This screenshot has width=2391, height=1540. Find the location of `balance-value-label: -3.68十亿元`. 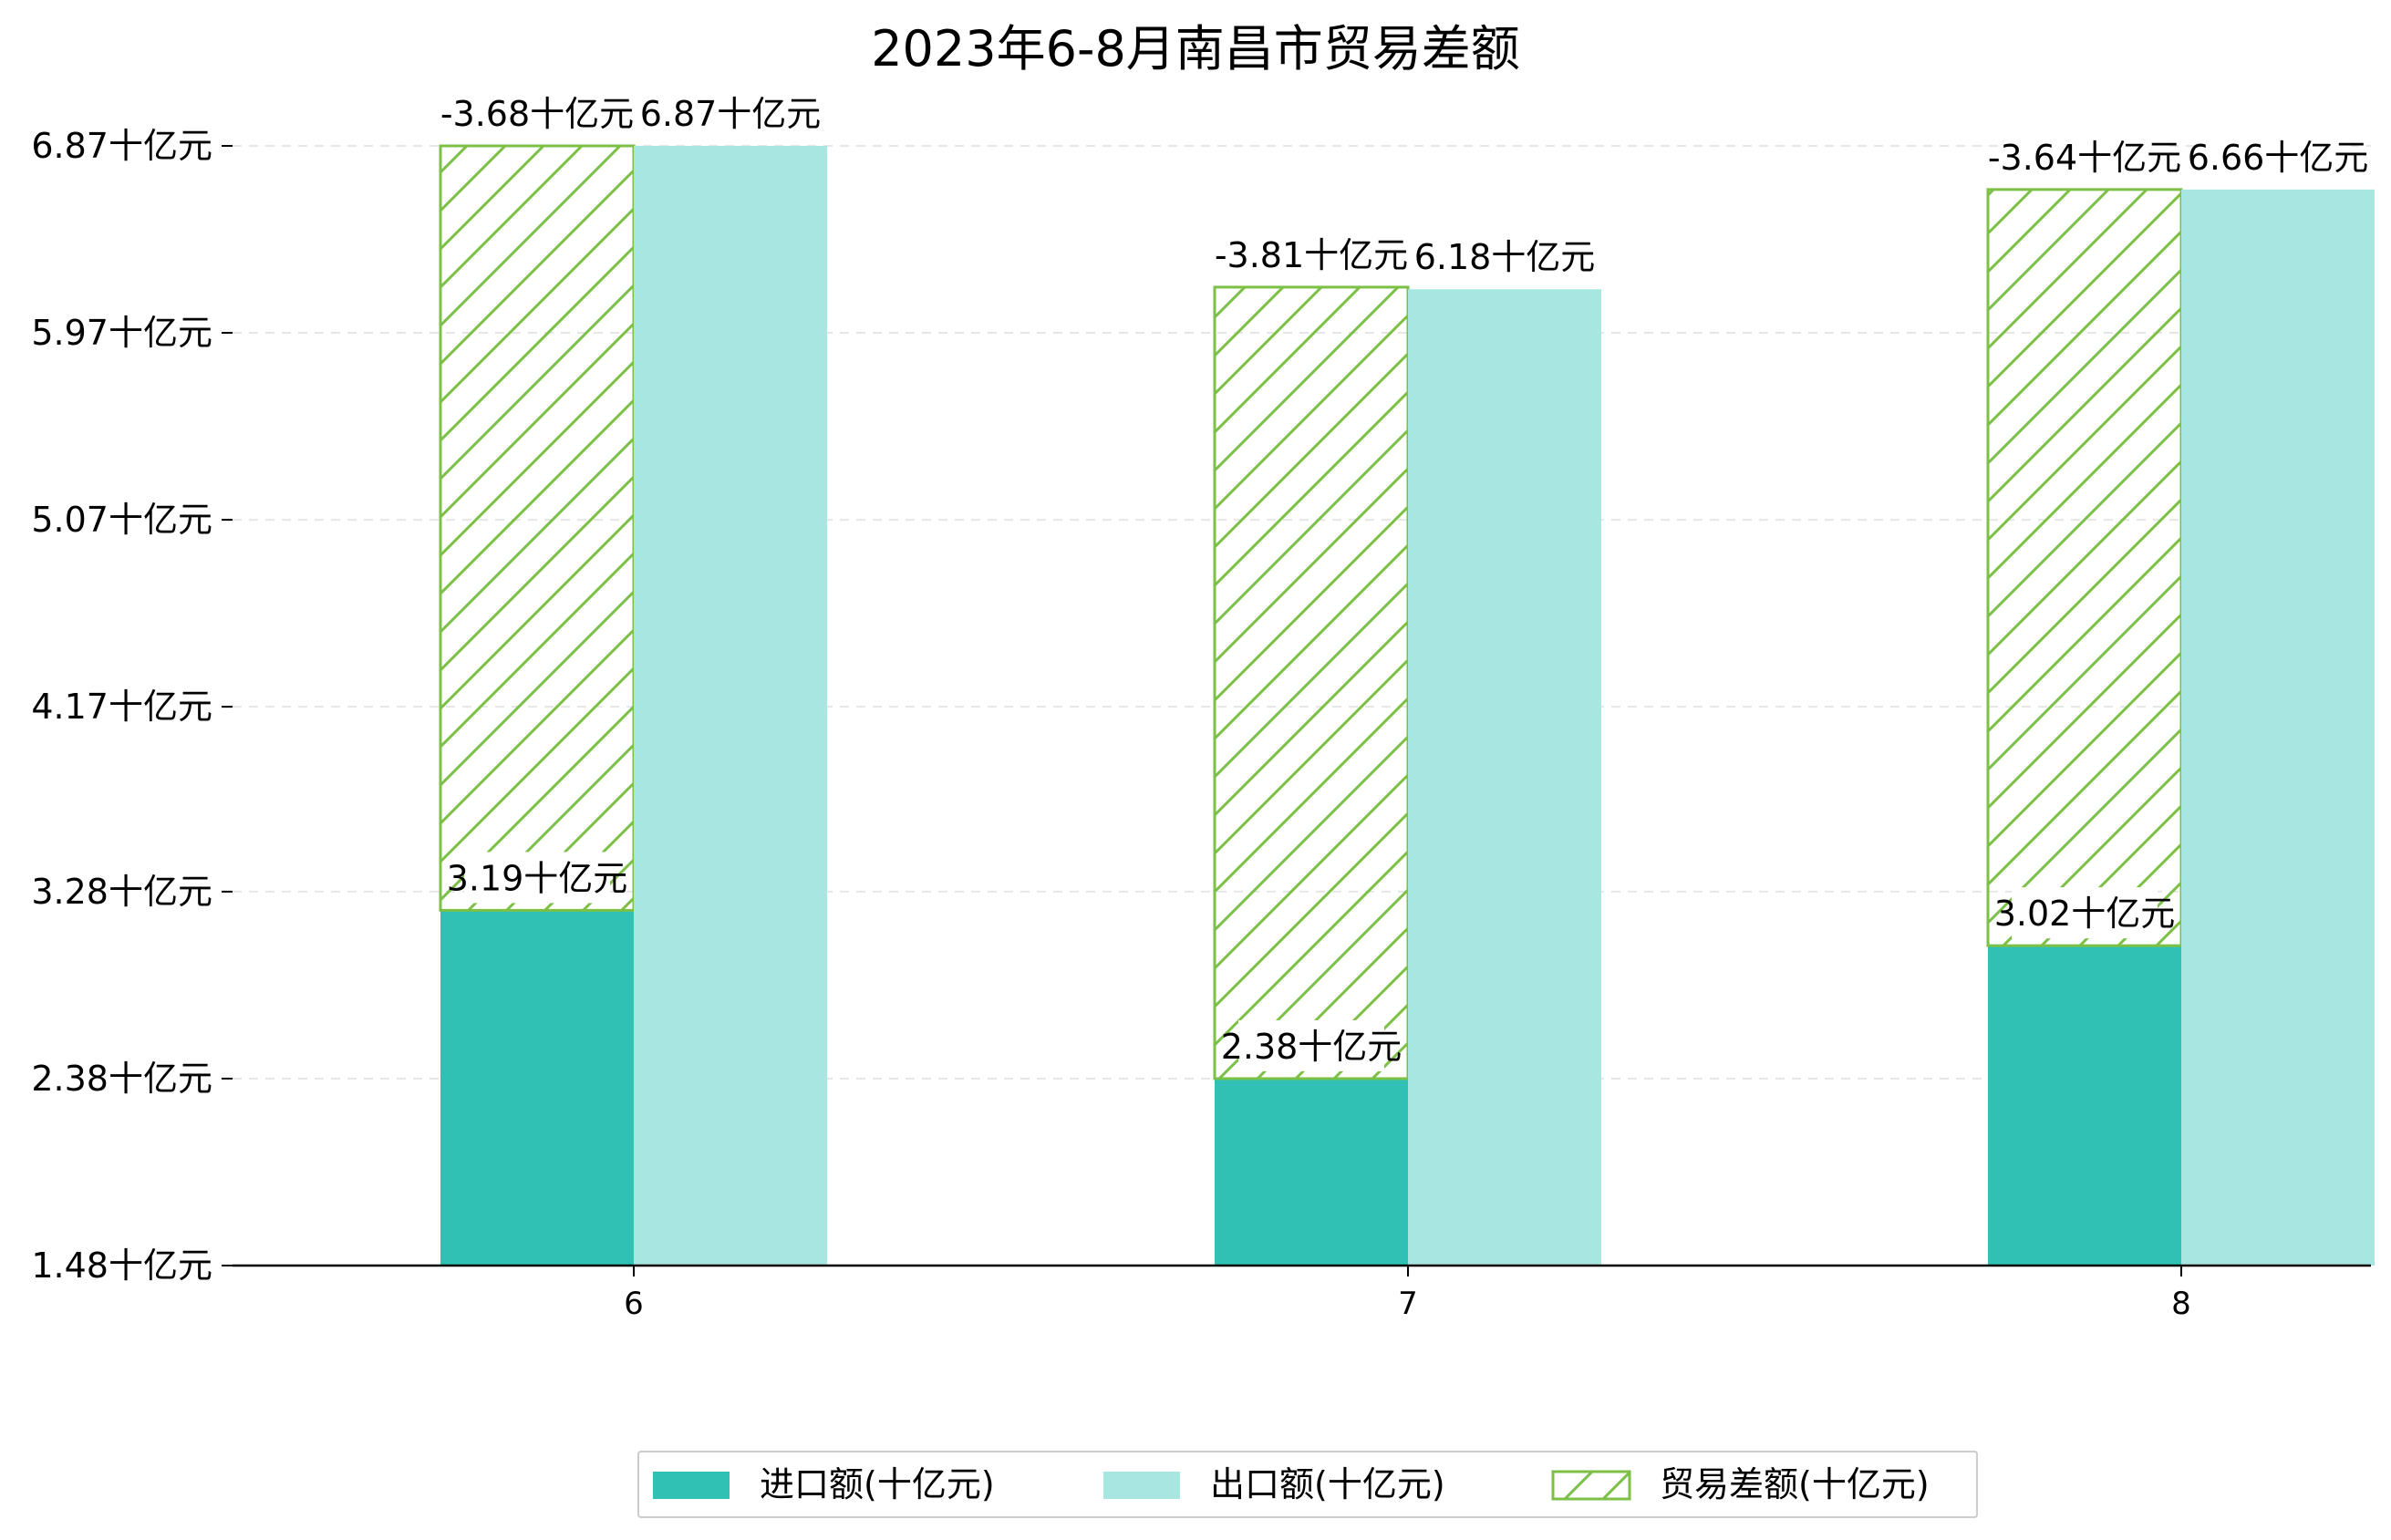

balance-value-label: -3.68十亿元 is located at coordinates (537, 114).